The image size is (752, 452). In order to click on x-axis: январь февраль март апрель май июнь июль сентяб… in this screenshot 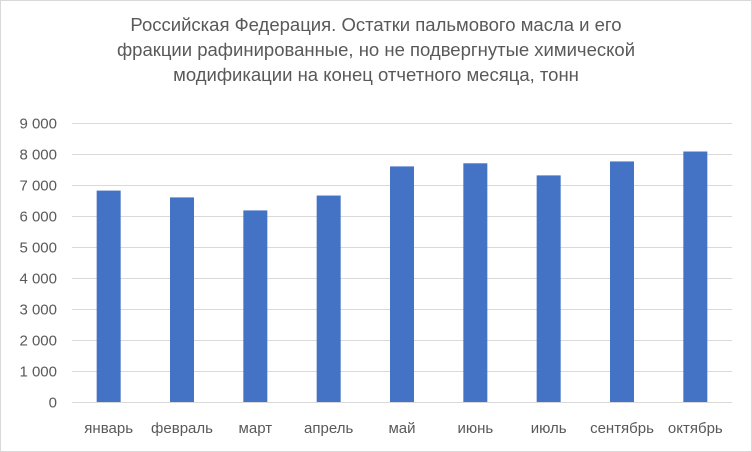, I will do `click(403, 428)`.